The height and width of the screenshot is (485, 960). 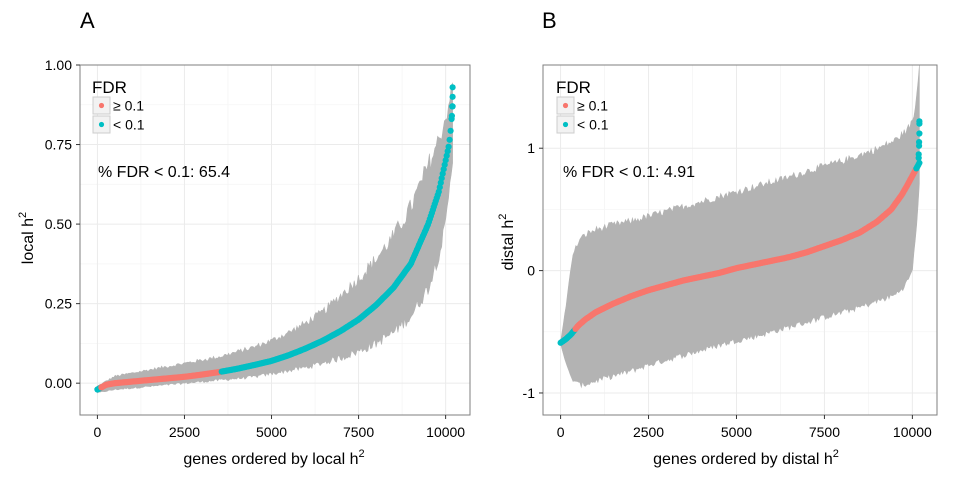 What do you see at coordinates (58, 65) in the screenshot?
I see `y-tick-label: 1.00` at bounding box center [58, 65].